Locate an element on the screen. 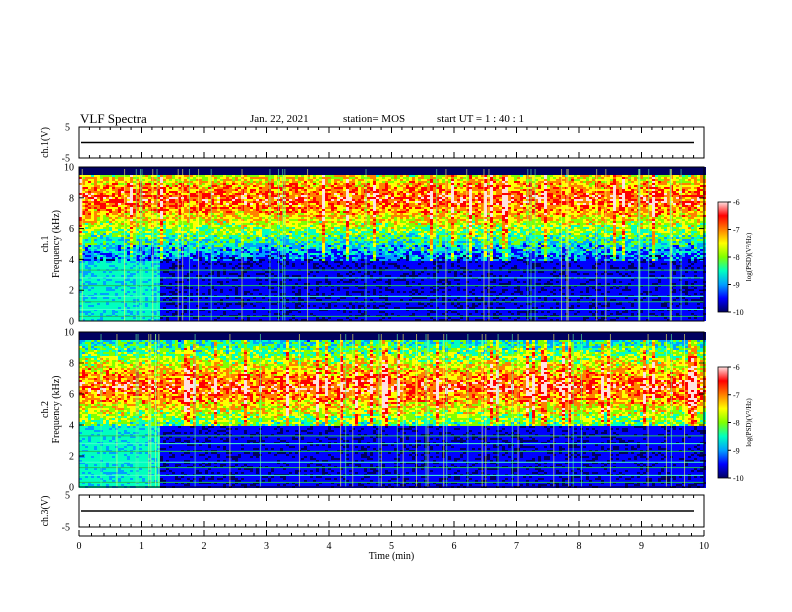 This screenshot has height=612, width=792. spectrogram-ch2-colorbar-title: log(PSD)(V²/Hz) is located at coordinates (749, 422).